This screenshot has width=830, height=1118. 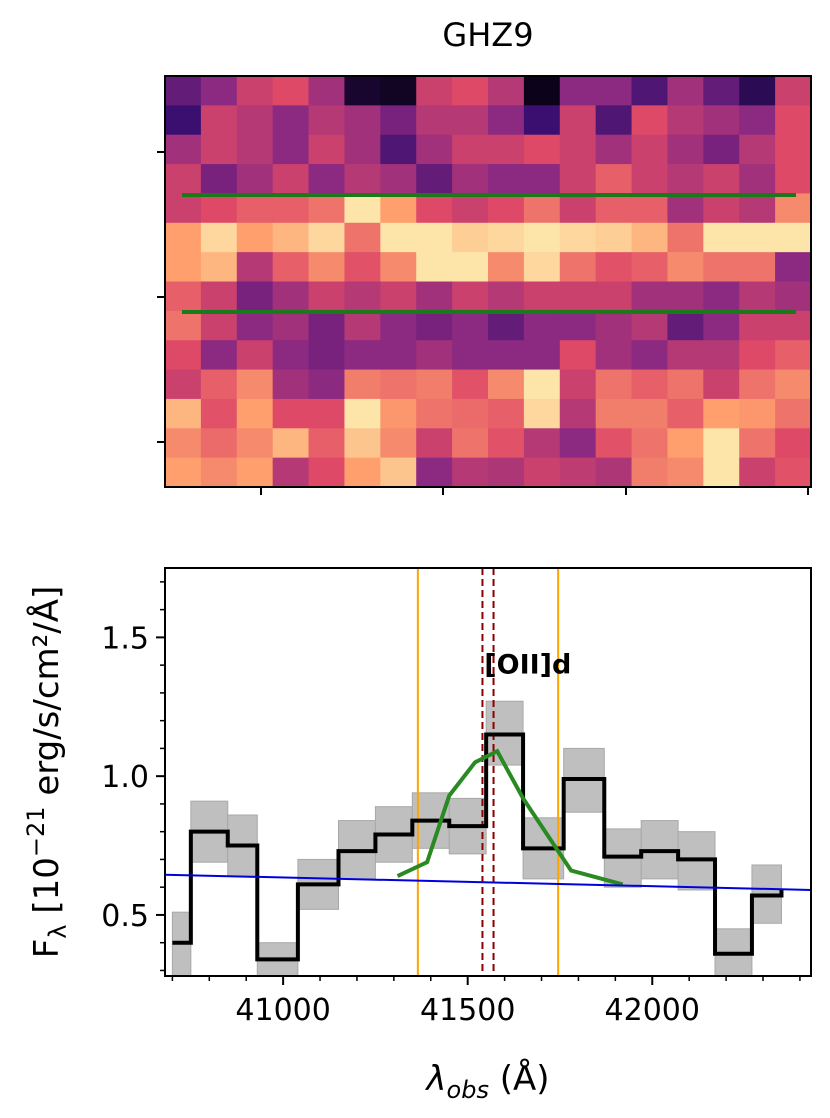 What do you see at coordinates (486, 1081) in the screenshot?
I see `x-axis-label: λobs (Å)` at bounding box center [486, 1081].